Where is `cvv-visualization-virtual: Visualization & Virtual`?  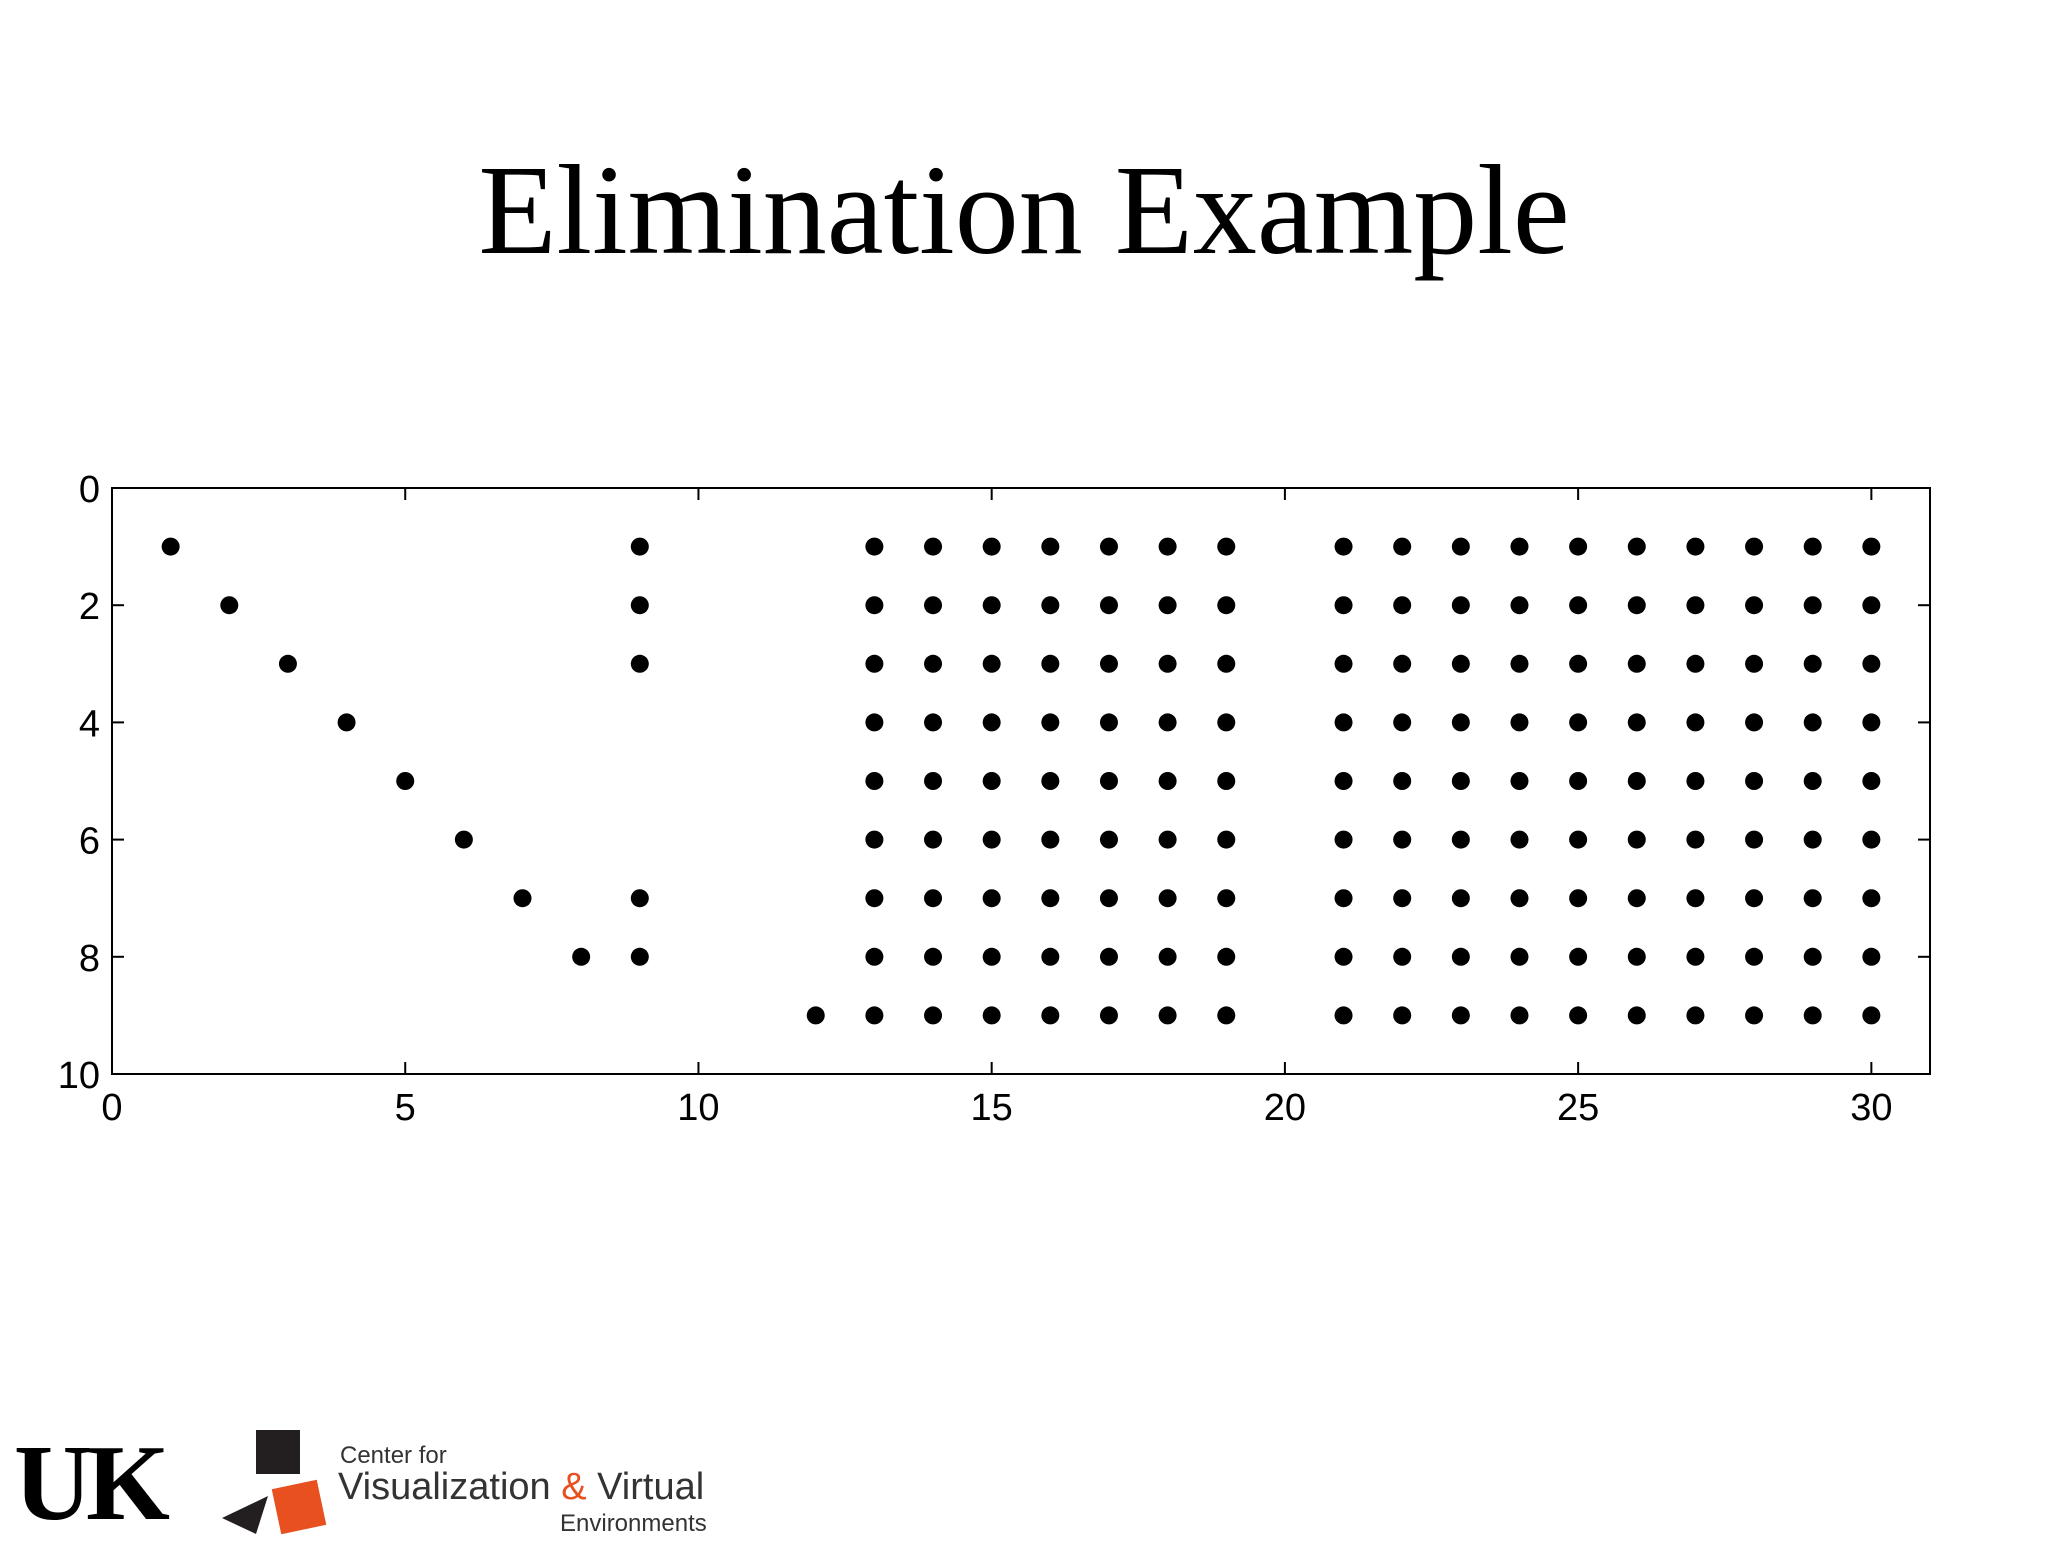 cvv-visualization-virtual: Visualization & Virtual is located at coordinates (521, 1487).